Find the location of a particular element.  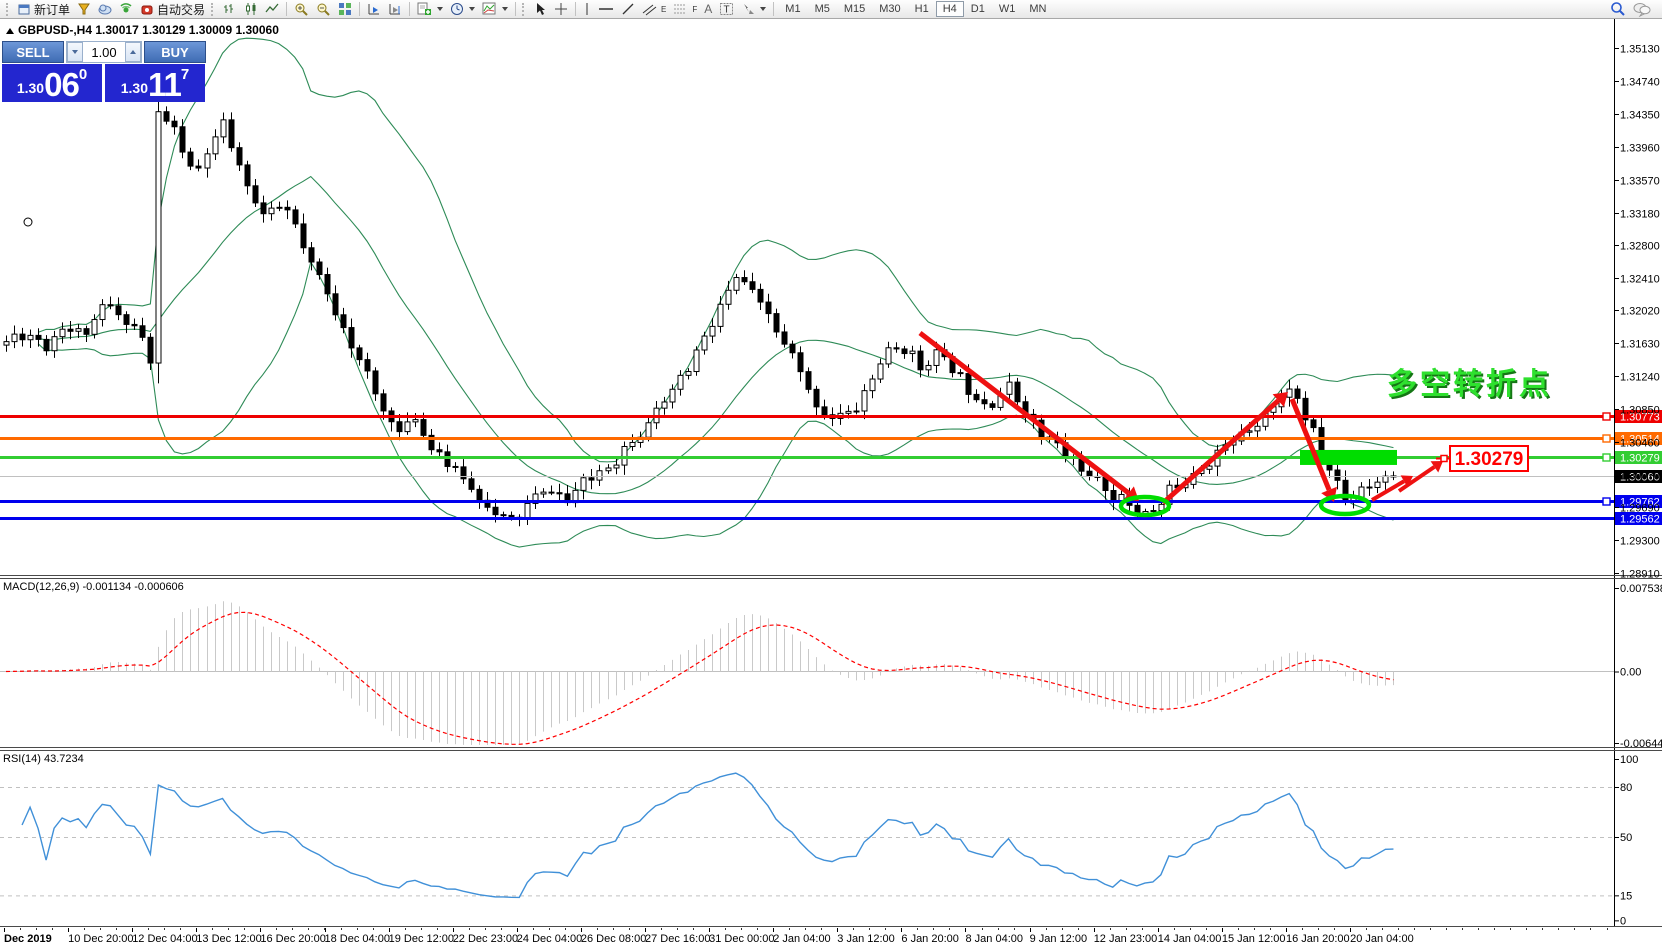

horizontal-line-icon is located at coordinates (606, 9).